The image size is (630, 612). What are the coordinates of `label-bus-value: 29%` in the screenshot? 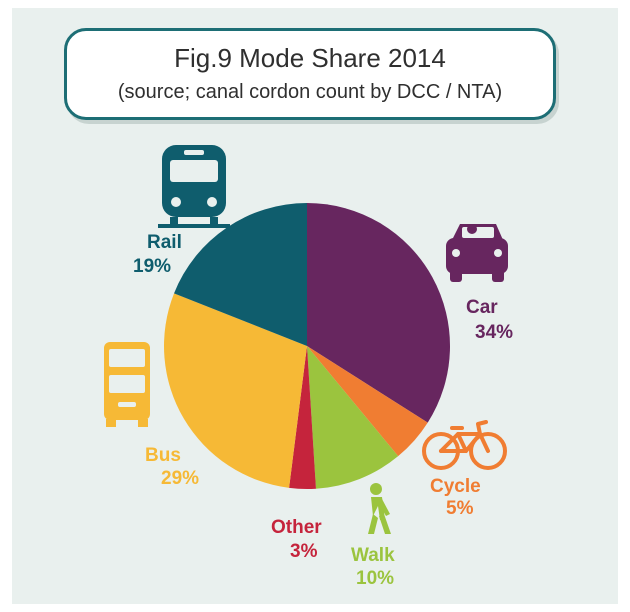 It's located at (180, 478).